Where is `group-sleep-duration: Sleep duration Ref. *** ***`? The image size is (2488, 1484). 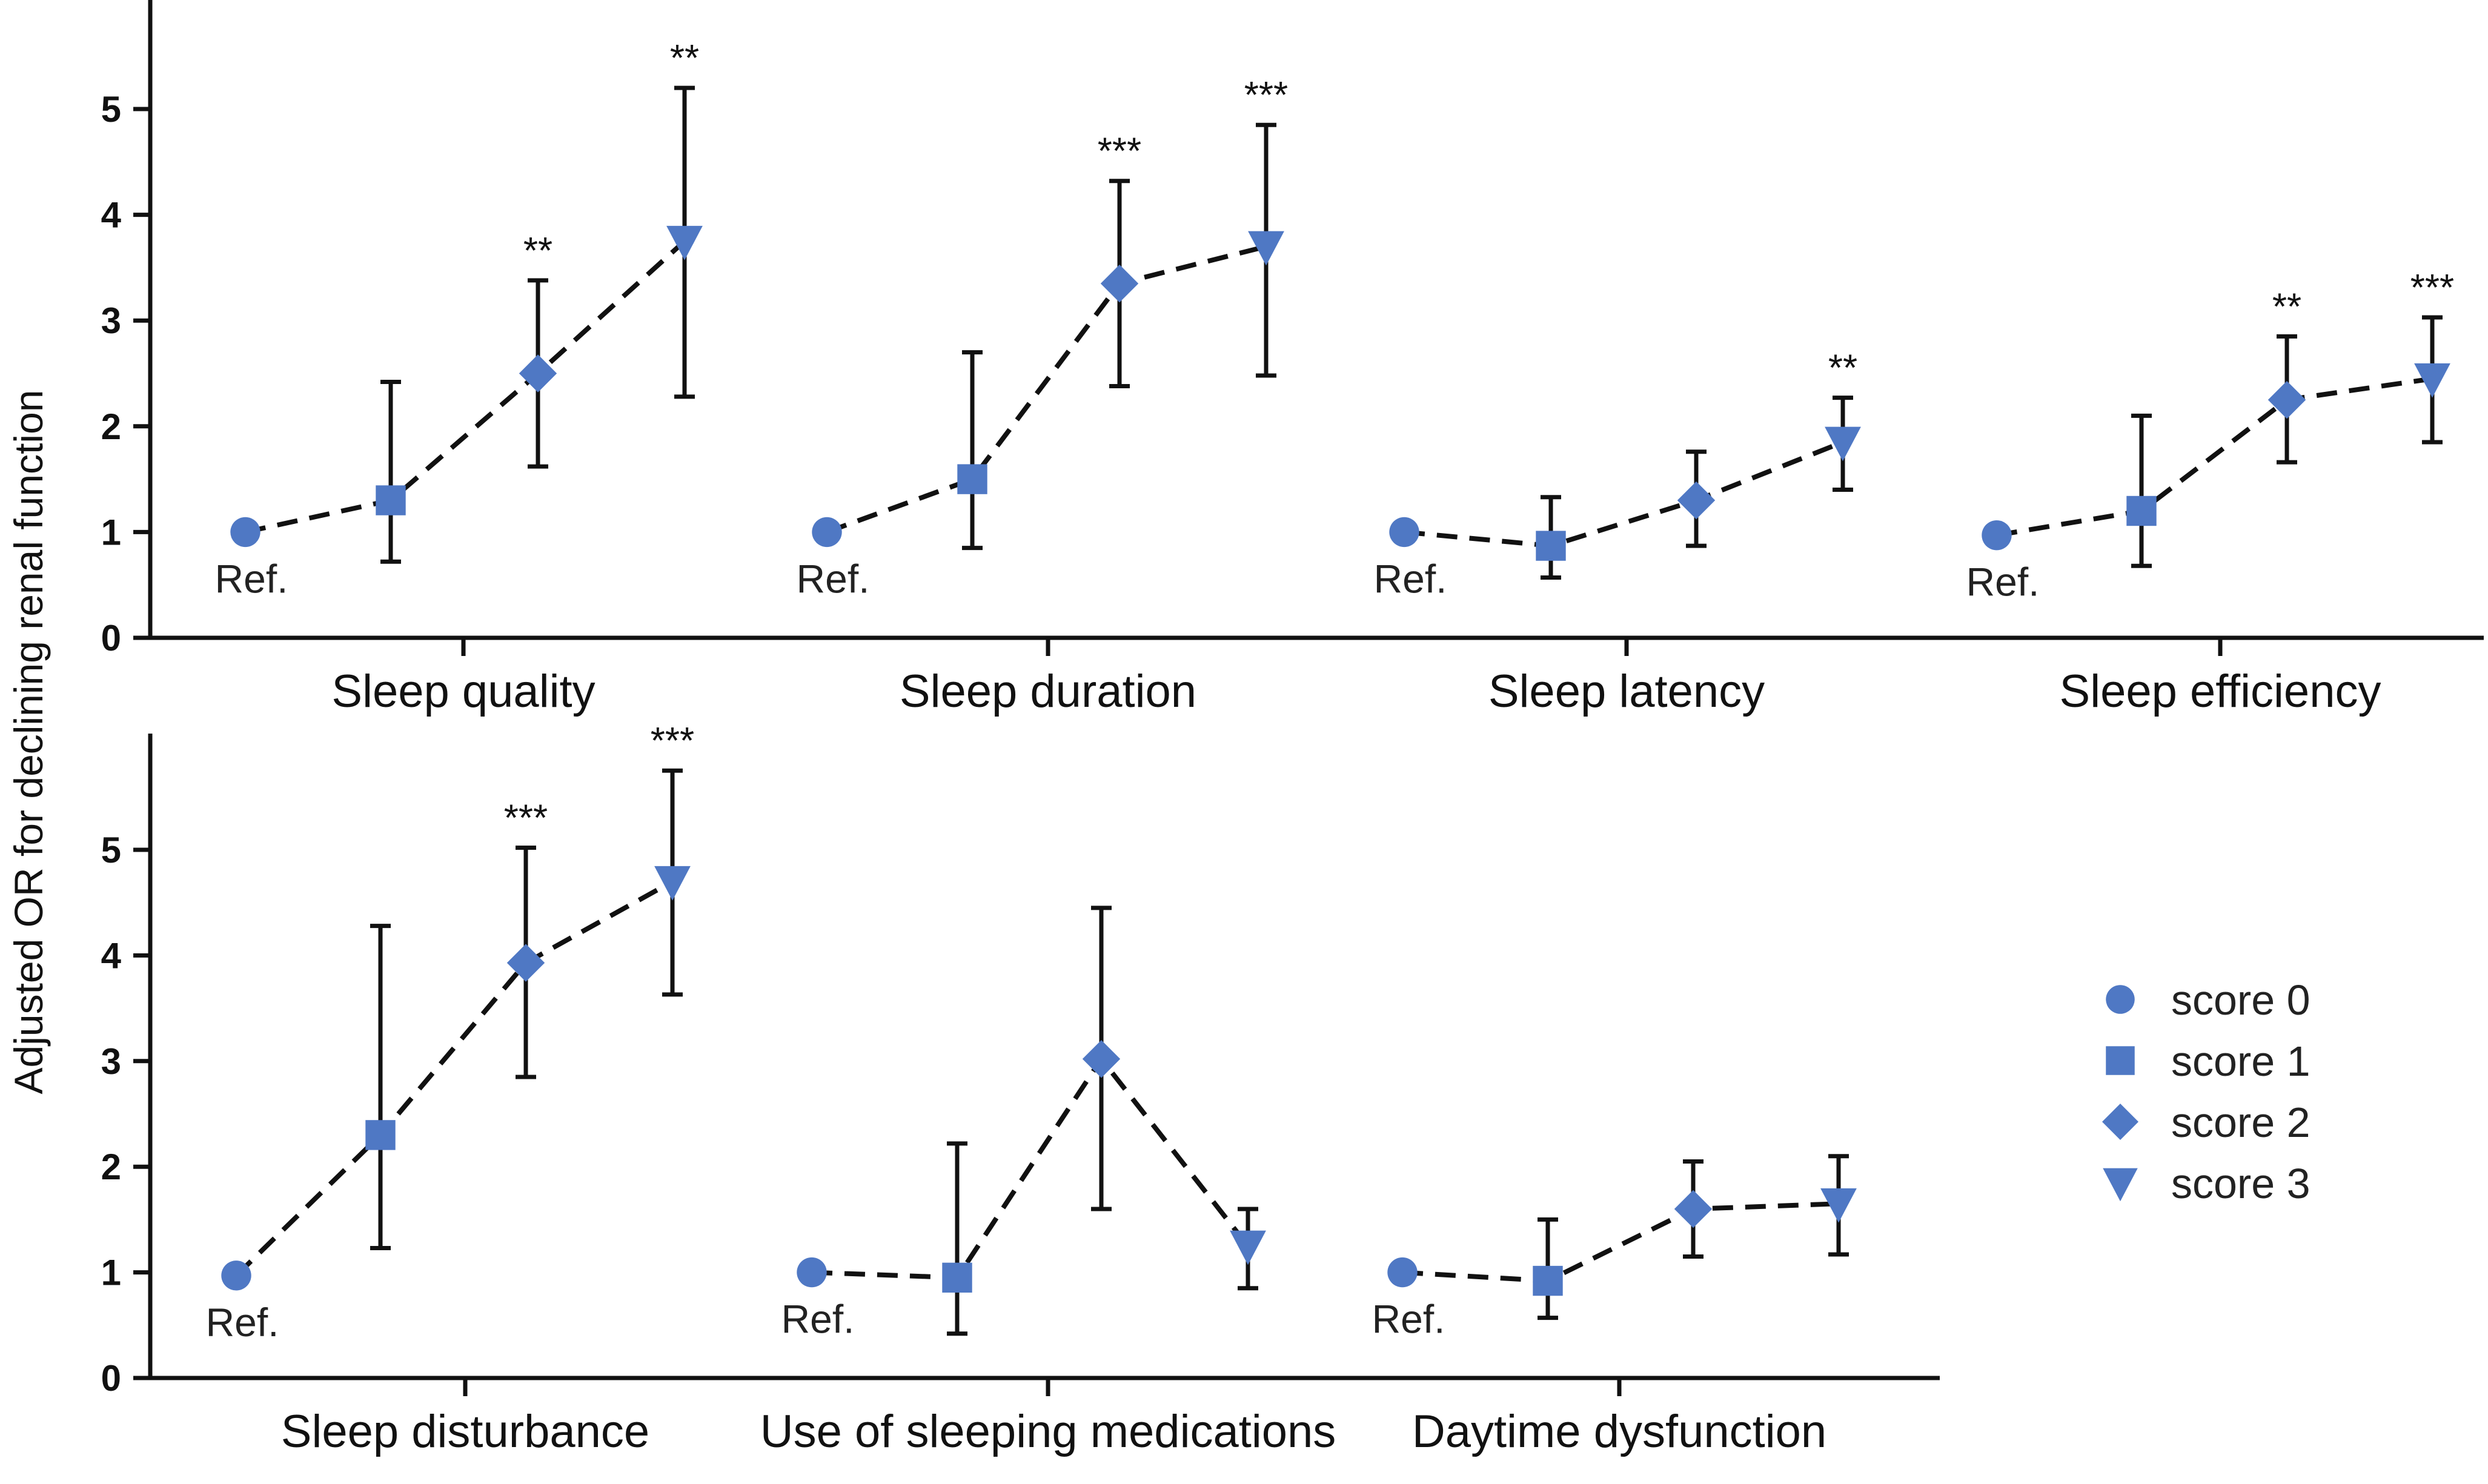
group-sleep-duration: Sleep duration Ref. *** *** is located at coordinates (1042, 396).